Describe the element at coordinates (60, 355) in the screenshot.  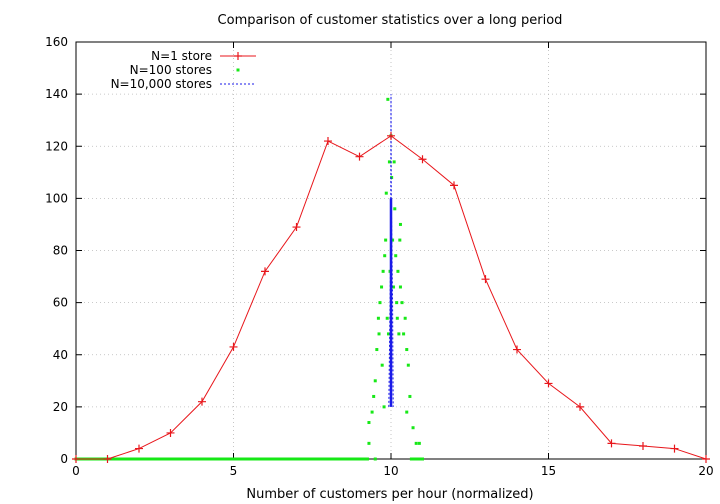
I see `y-tick-label: 40` at that location.